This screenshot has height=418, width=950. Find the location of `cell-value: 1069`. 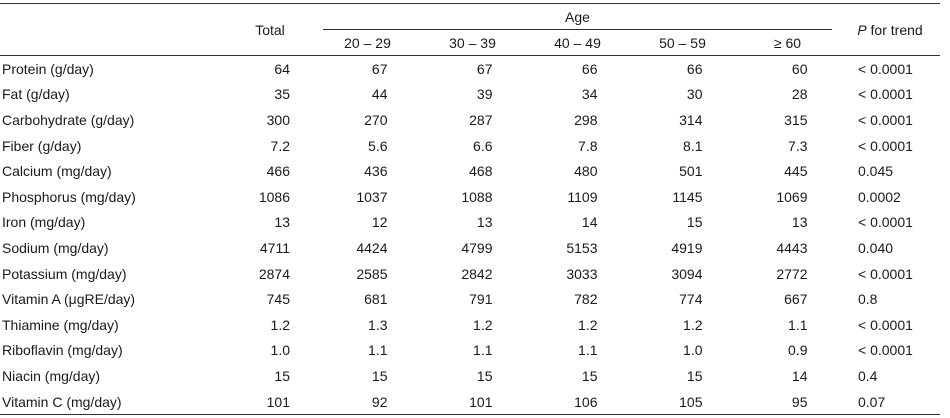

cell-value: 1069 is located at coordinates (792, 196).